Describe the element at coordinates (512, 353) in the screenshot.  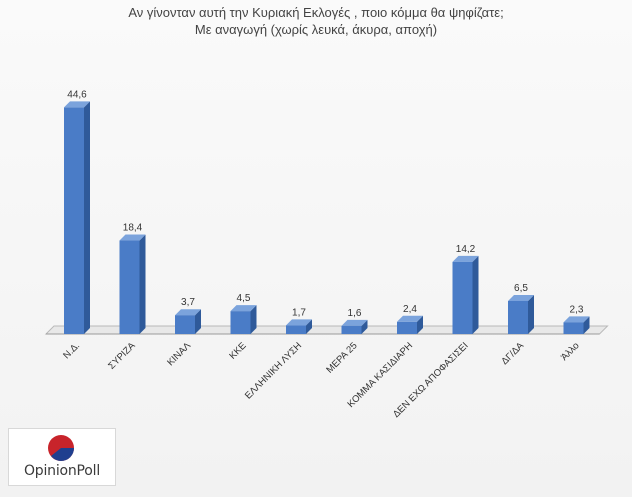
I see `category-label: ΔΓ/ΔΑ` at that location.